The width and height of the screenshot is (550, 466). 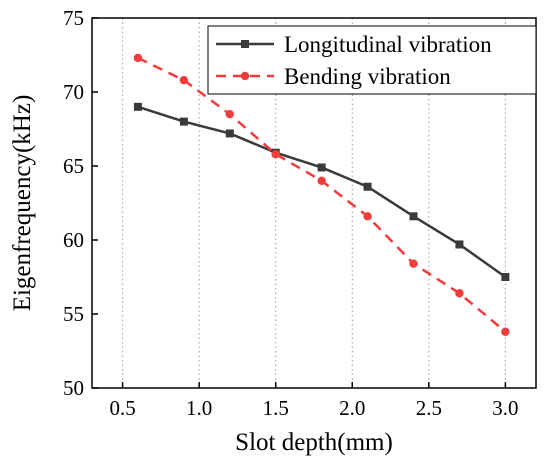 I want to click on x-tick-label: 2.0, so click(x=352, y=408).